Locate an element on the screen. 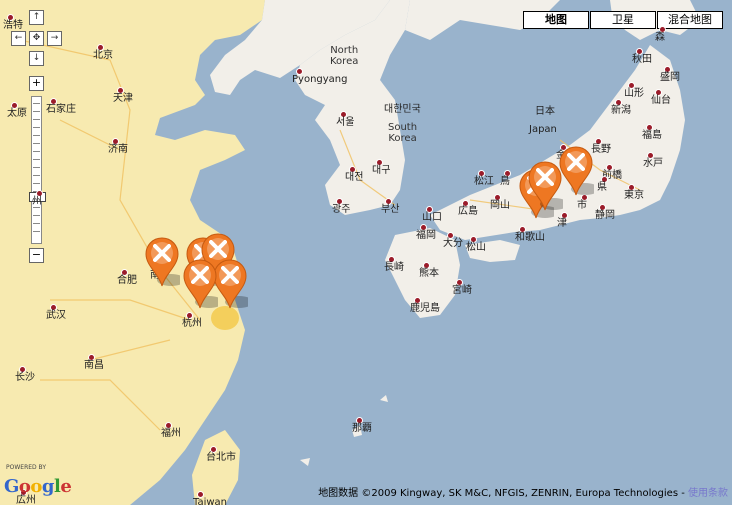 This screenshot has width=732, height=505. honshu-landmass is located at coordinates (557, 142).